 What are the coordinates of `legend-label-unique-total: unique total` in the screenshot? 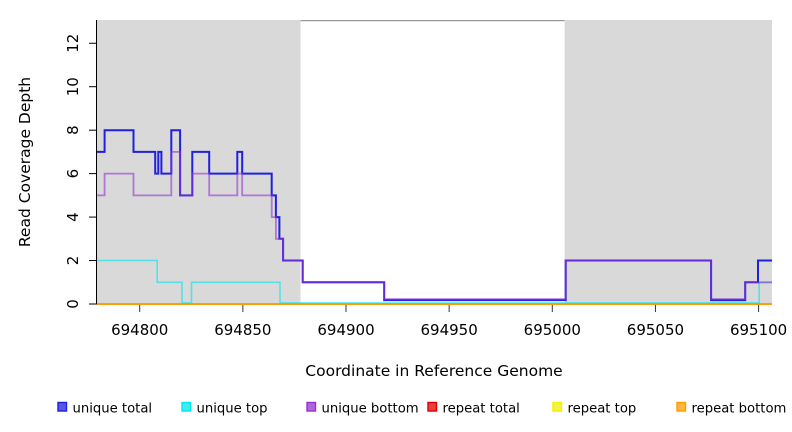 It's located at (113, 408).